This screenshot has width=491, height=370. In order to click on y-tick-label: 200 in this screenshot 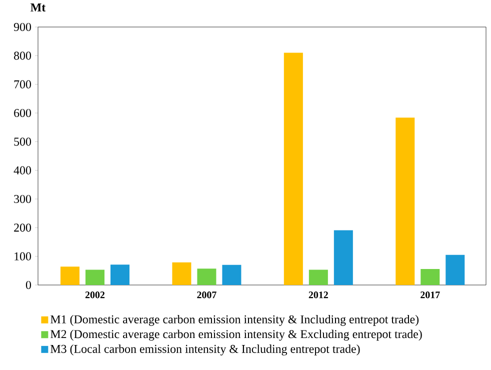, I will do `click(23, 228)`.